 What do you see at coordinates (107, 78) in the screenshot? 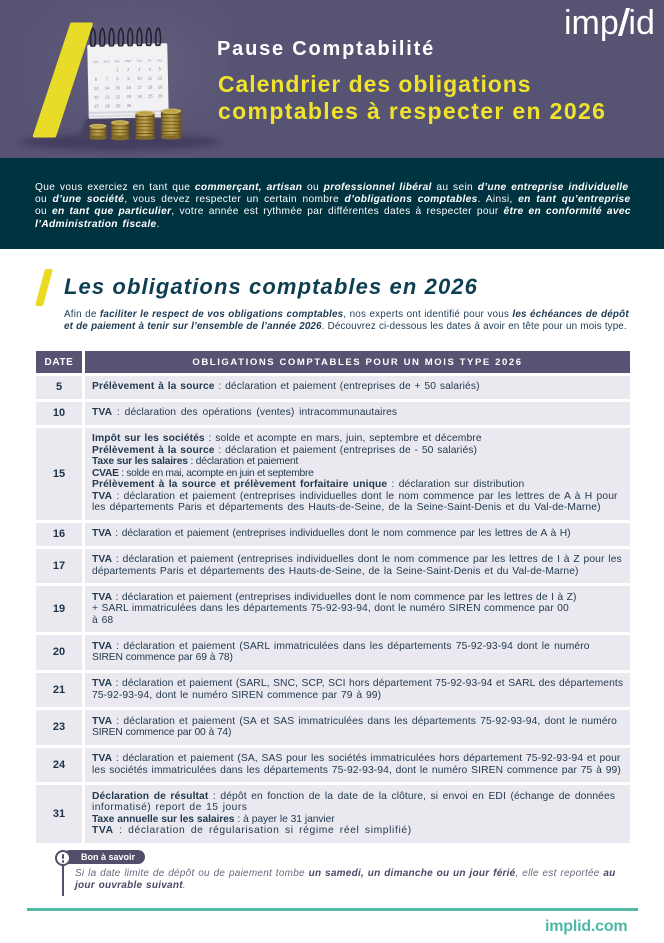
I see `svg-text: 7` at bounding box center [107, 78].